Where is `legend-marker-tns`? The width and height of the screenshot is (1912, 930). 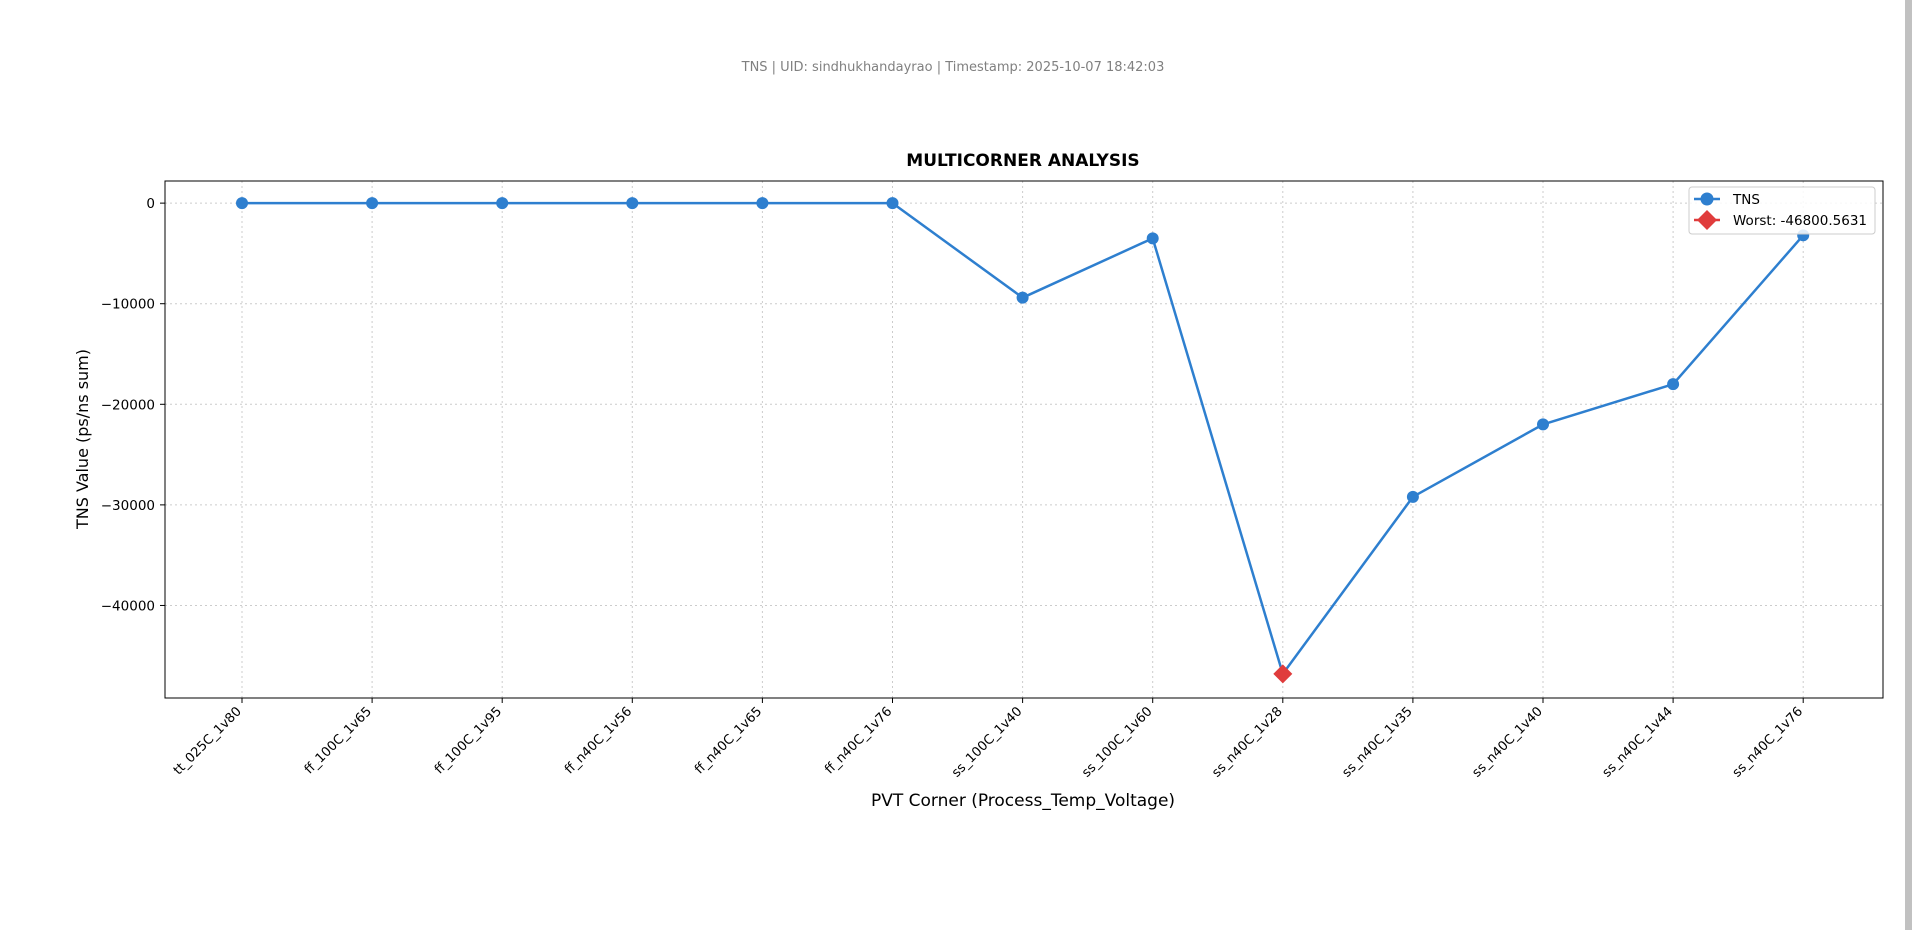
legend-marker-tns is located at coordinates (1707, 199).